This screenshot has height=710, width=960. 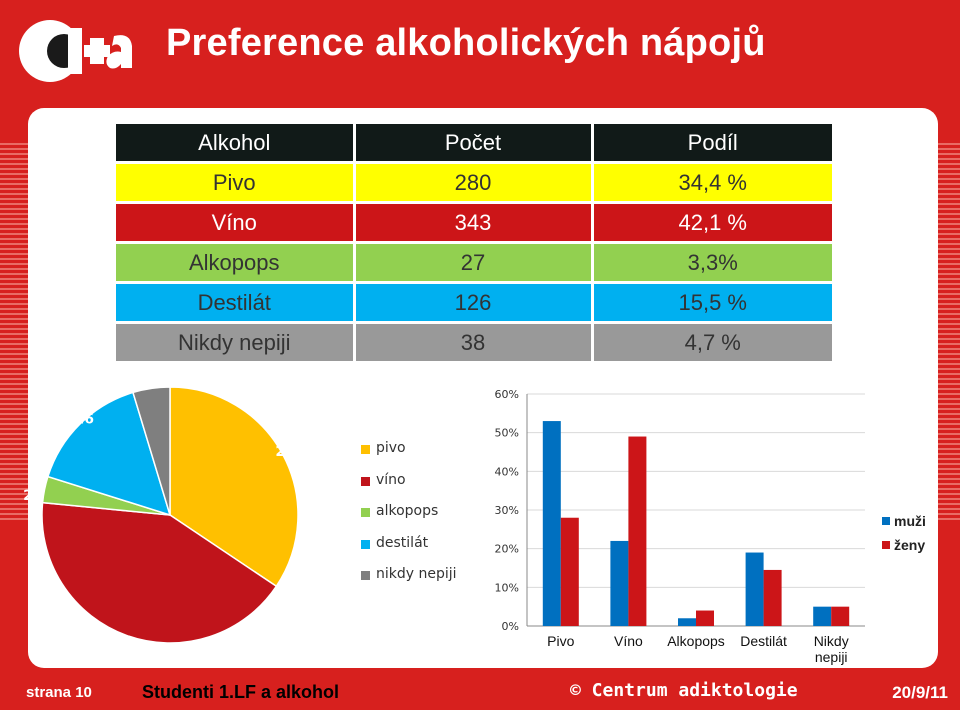 What do you see at coordinates (409, 456) in the screenshot?
I see `legend-item: pivo` at bounding box center [409, 456].